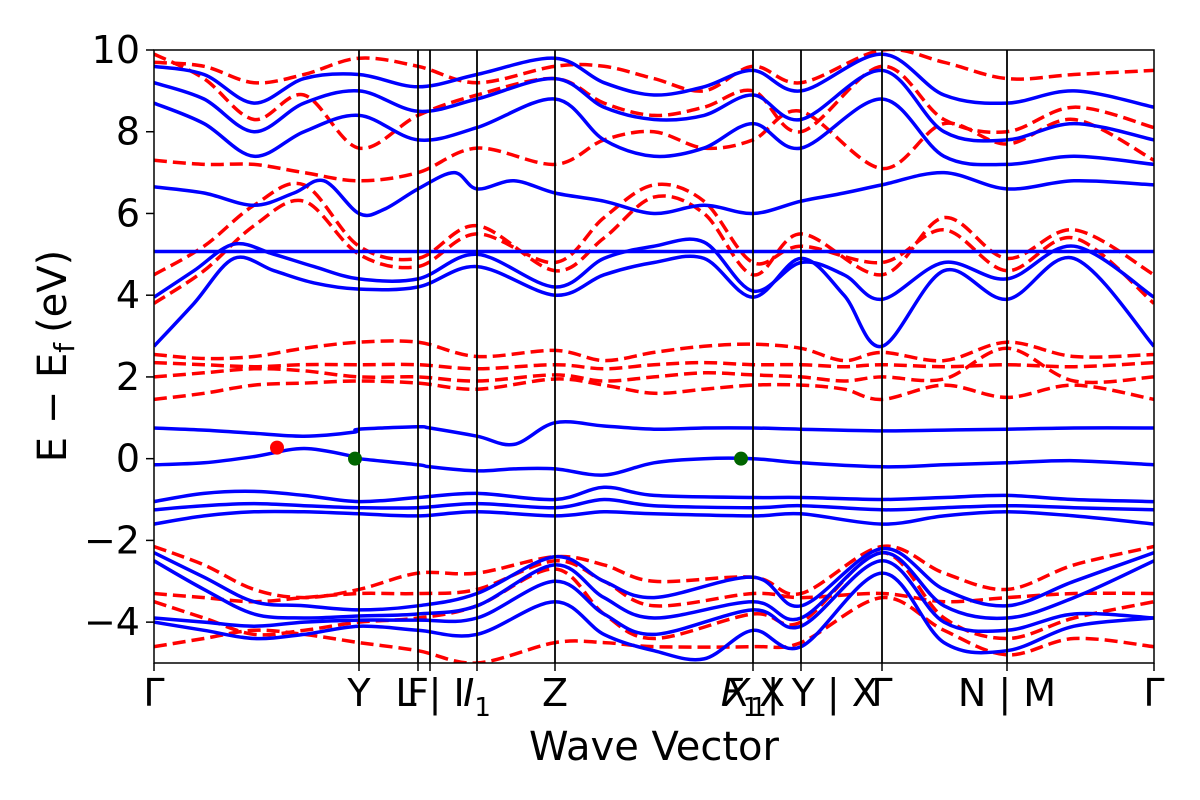 The width and height of the screenshot is (1200, 800). Describe the element at coordinates (418, 693) in the screenshot. I see `kpoint-label-2: F` at that location.